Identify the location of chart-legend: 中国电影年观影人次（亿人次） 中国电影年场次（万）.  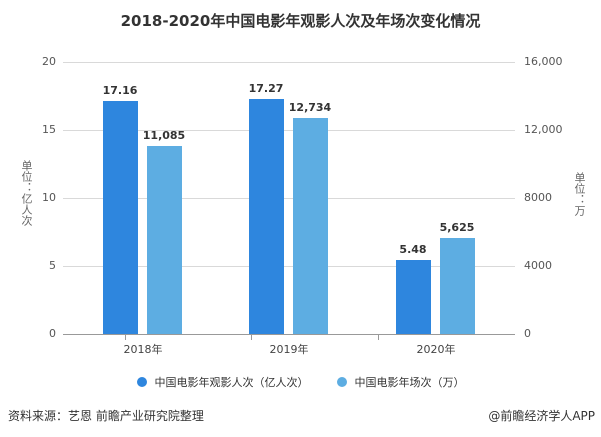
(300, 382).